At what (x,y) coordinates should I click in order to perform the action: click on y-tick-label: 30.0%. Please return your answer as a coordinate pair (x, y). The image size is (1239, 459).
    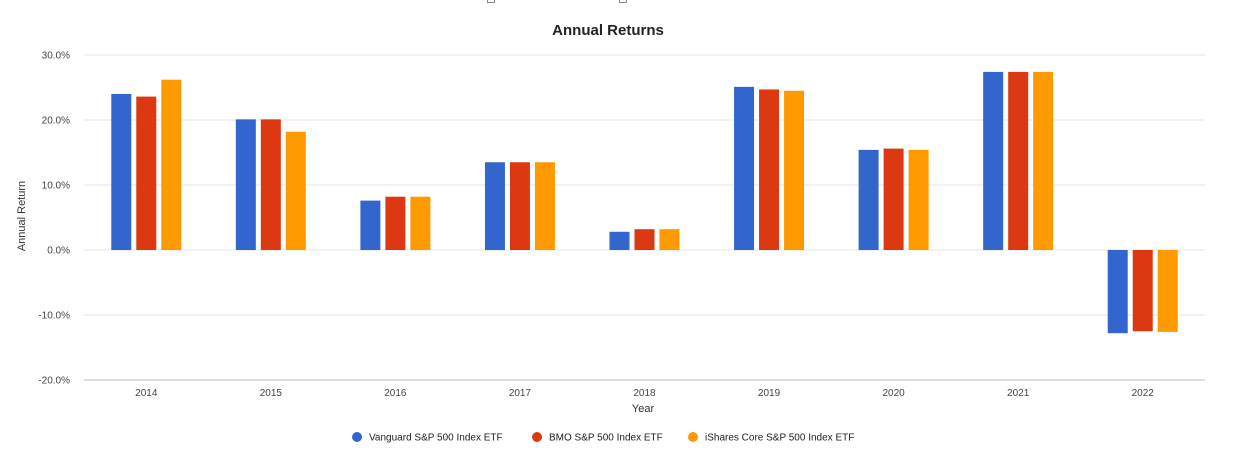
    Looking at the image, I should click on (56, 56).